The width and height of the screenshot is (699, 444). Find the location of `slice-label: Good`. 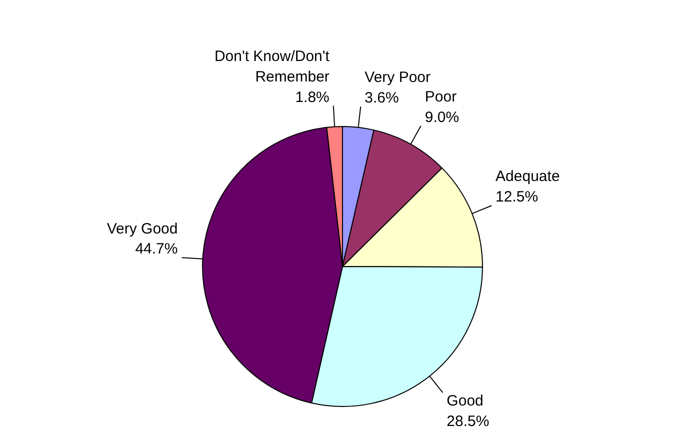

slice-label: Good is located at coordinates (465, 401).